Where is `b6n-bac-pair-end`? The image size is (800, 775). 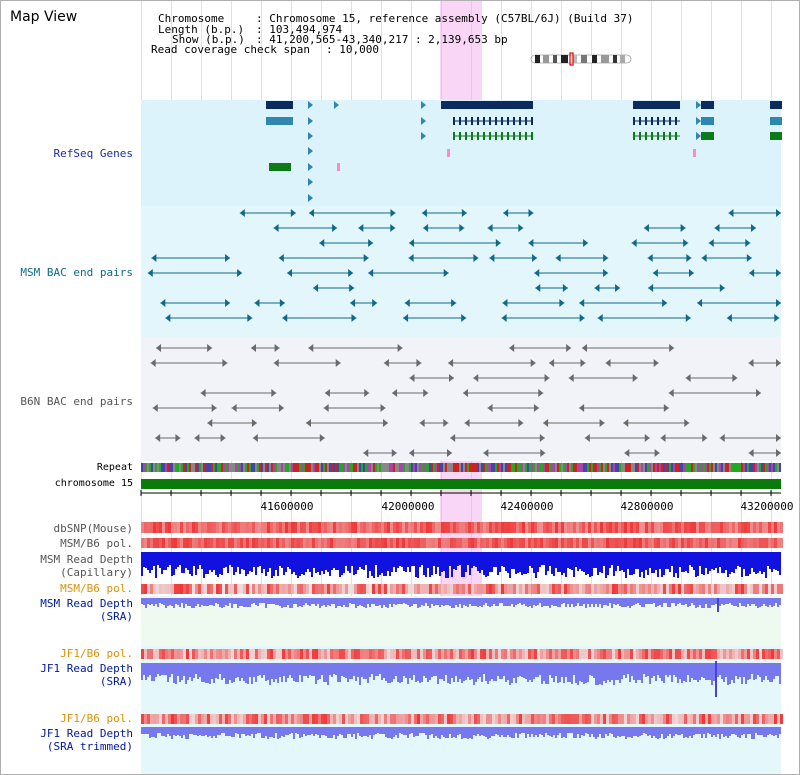
b6n-bac-pair-end is located at coordinates (778, 363).